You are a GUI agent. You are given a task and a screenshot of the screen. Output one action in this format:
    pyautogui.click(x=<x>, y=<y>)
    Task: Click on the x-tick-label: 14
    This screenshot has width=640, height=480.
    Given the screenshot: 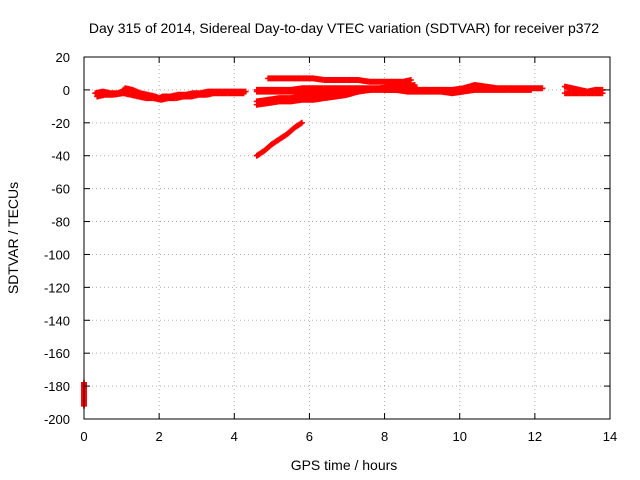 What is the action you would take?
    pyautogui.click(x=610, y=436)
    